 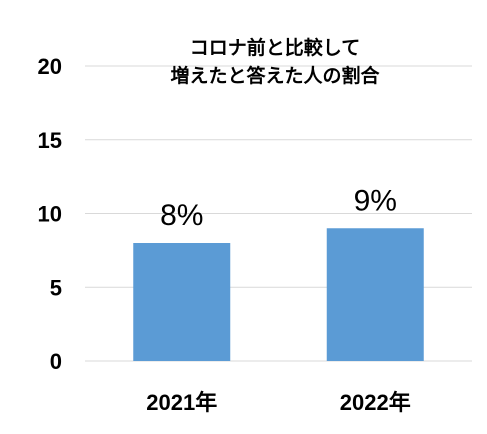 What do you see at coordinates (275, 47) in the screenshot?
I see `chart-title-line-1: コロナ前と比較して` at bounding box center [275, 47].